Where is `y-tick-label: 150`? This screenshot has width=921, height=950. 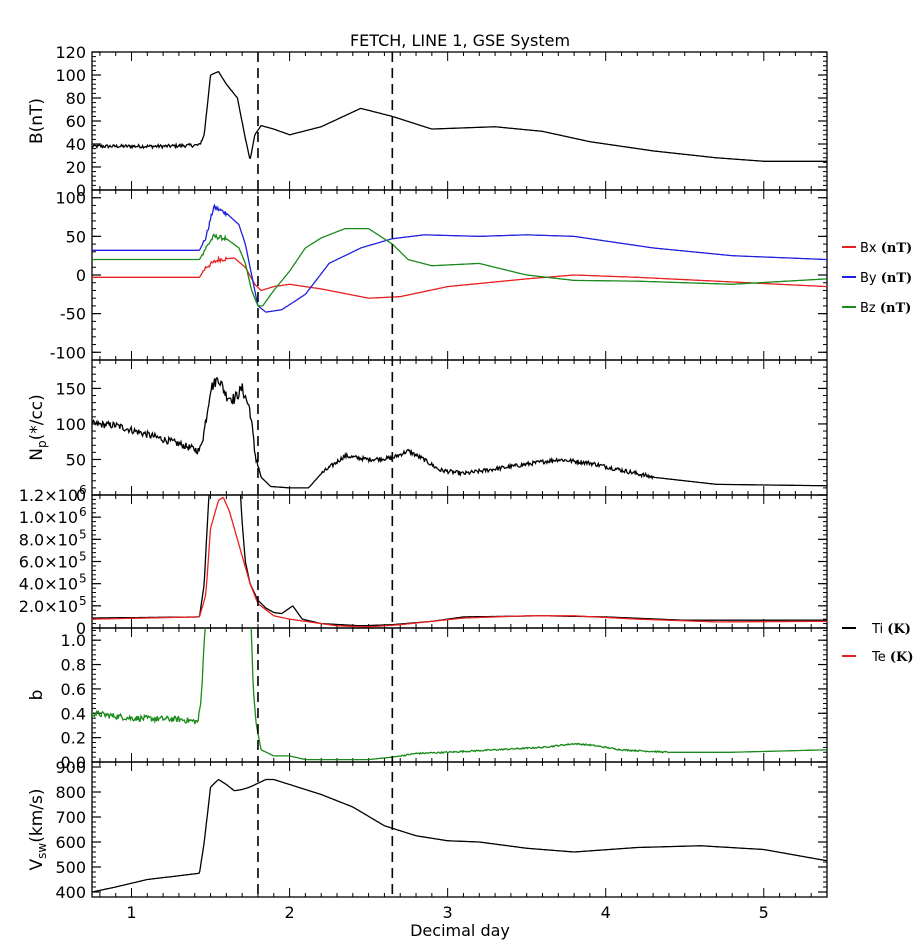 y-tick-label: 150 is located at coordinates (70, 388).